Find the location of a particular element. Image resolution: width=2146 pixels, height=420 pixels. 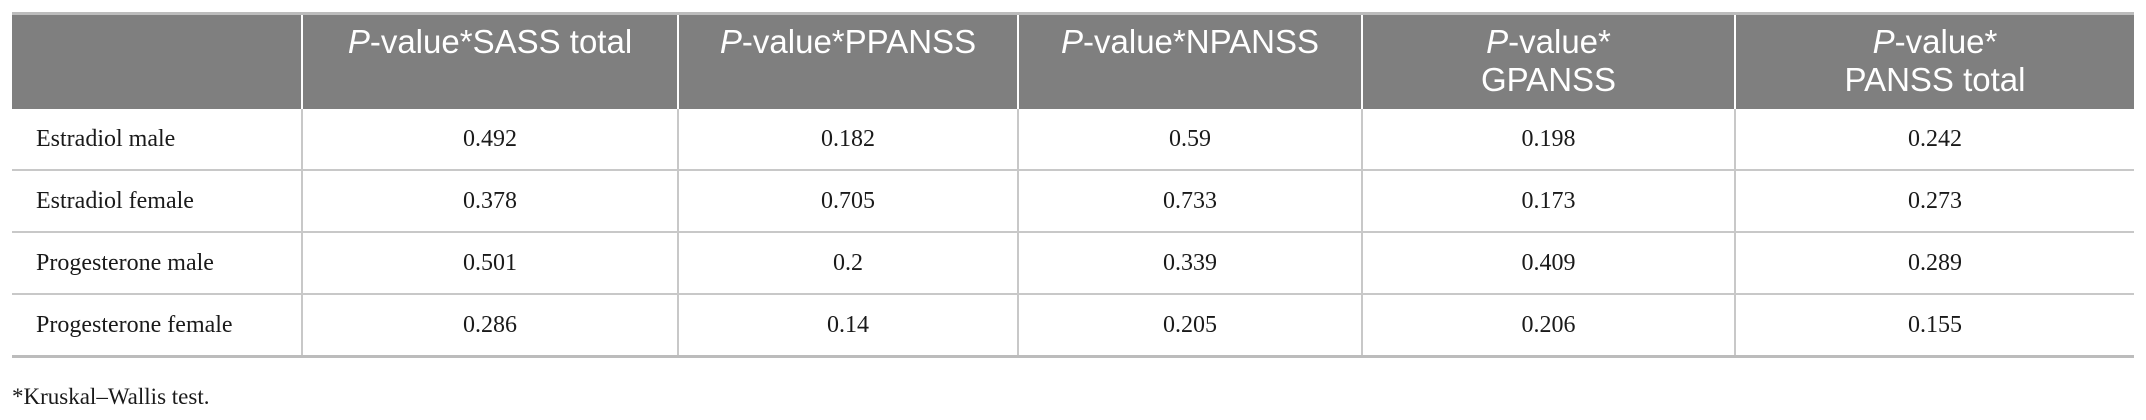

header-ppanss: P-value*PPANSS is located at coordinates (847, 61).